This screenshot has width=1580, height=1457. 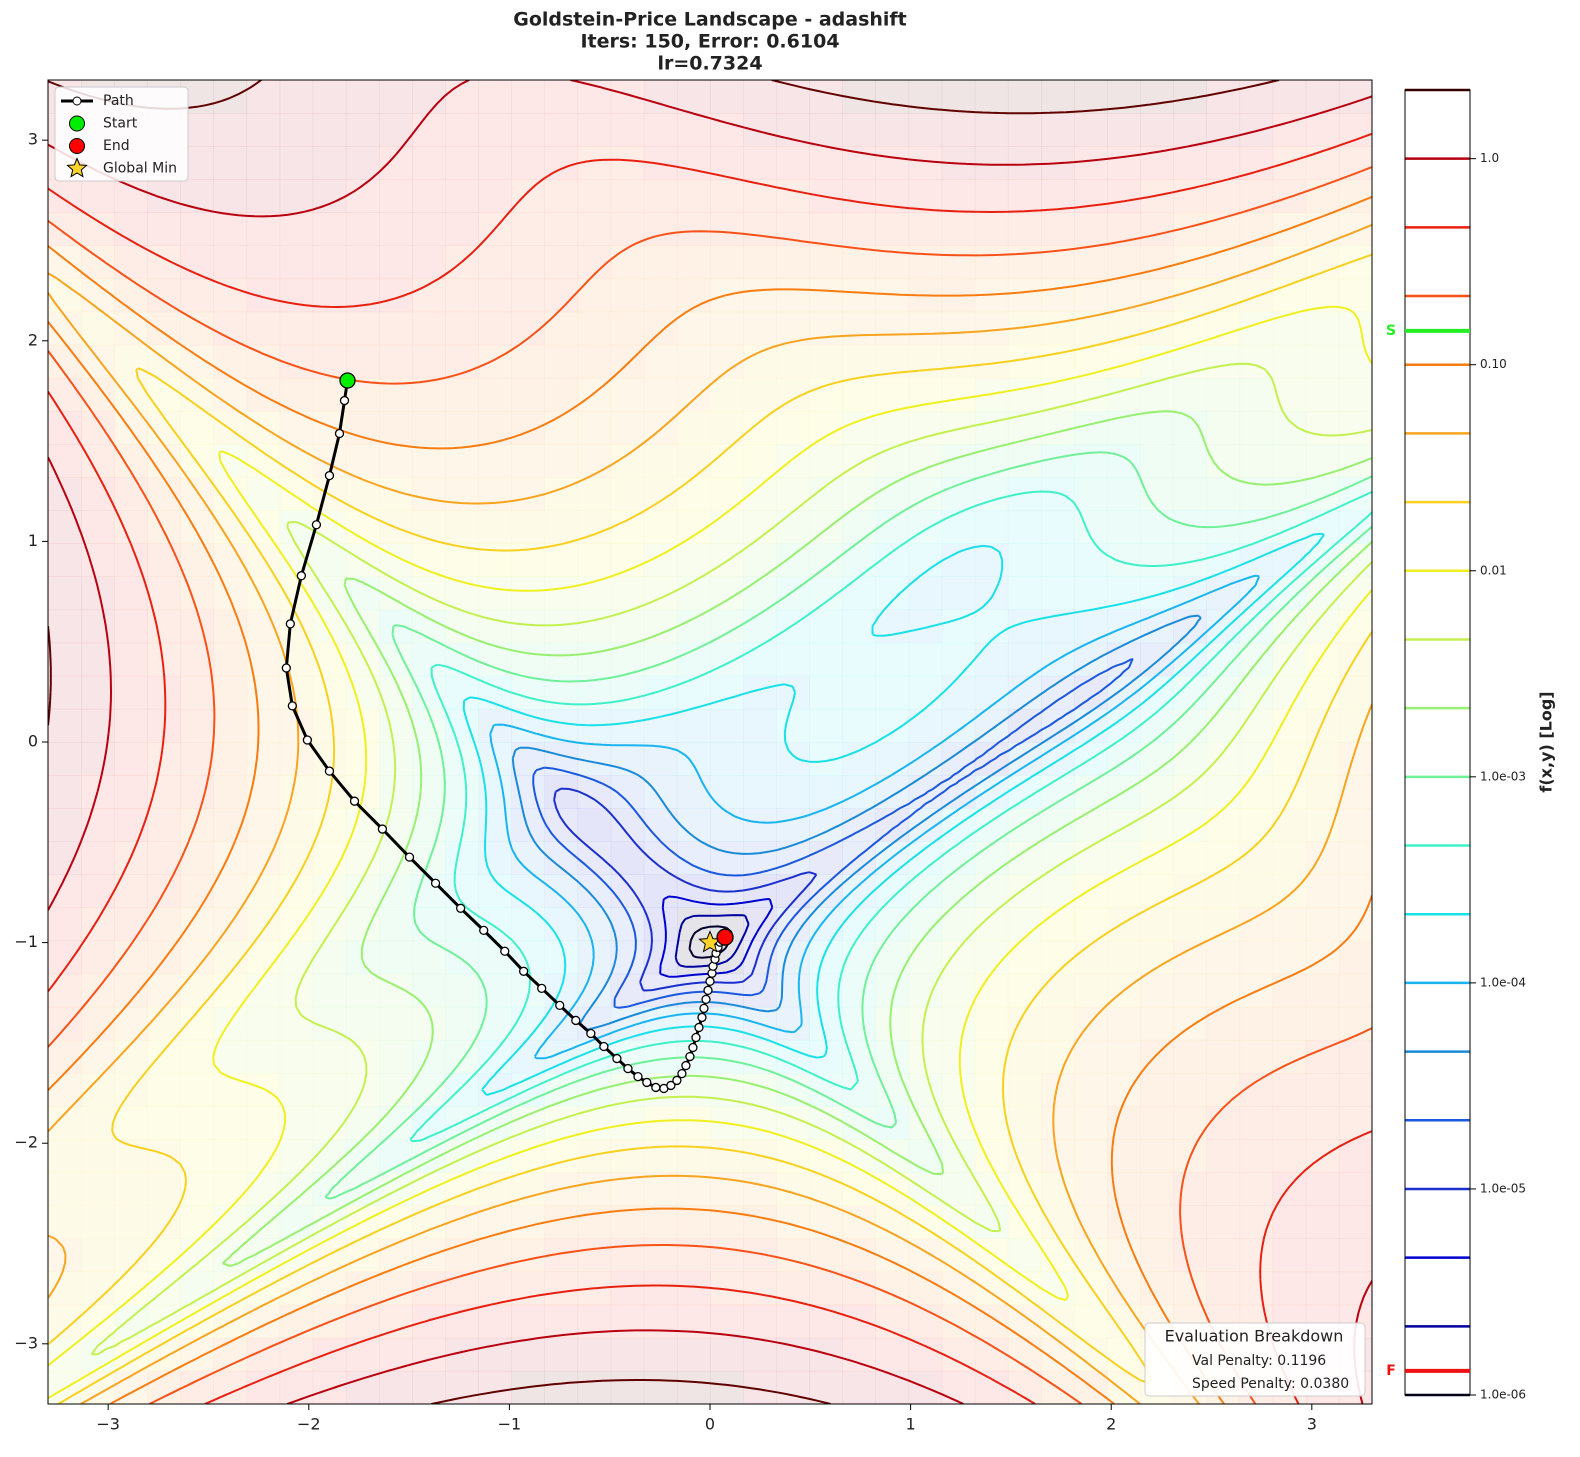 What do you see at coordinates (77, 123) in the screenshot?
I see `legend-swatch` at bounding box center [77, 123].